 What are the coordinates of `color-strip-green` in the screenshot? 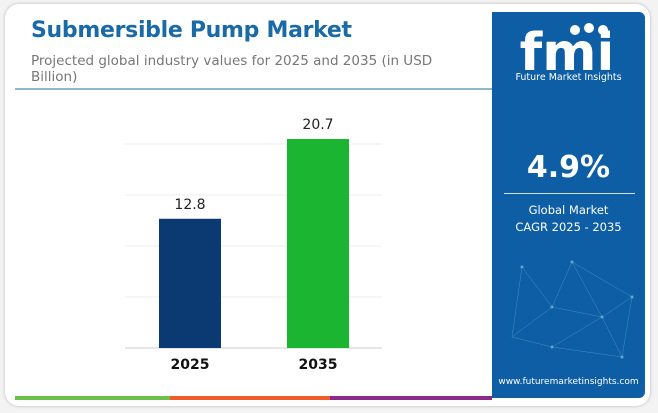 It's located at (92, 398).